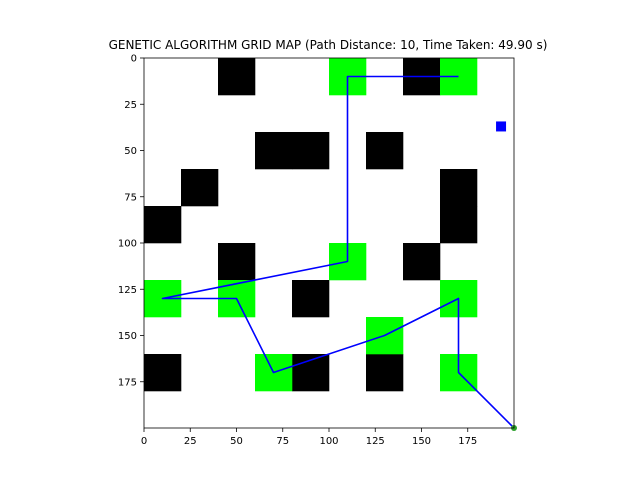 This screenshot has width=640, height=480. What do you see at coordinates (501, 126) in the screenshot?
I see `position-marker` at bounding box center [501, 126].